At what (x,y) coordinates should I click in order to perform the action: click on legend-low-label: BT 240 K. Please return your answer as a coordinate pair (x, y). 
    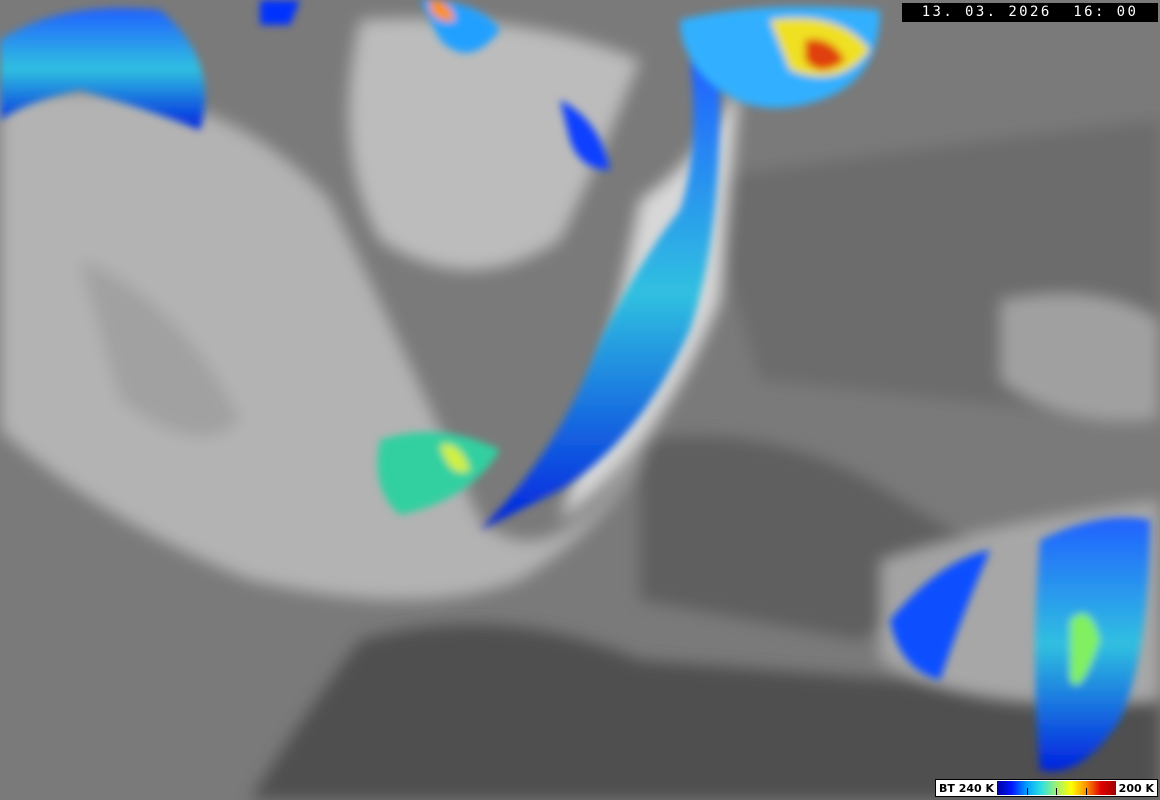
    Looking at the image, I should click on (967, 788).